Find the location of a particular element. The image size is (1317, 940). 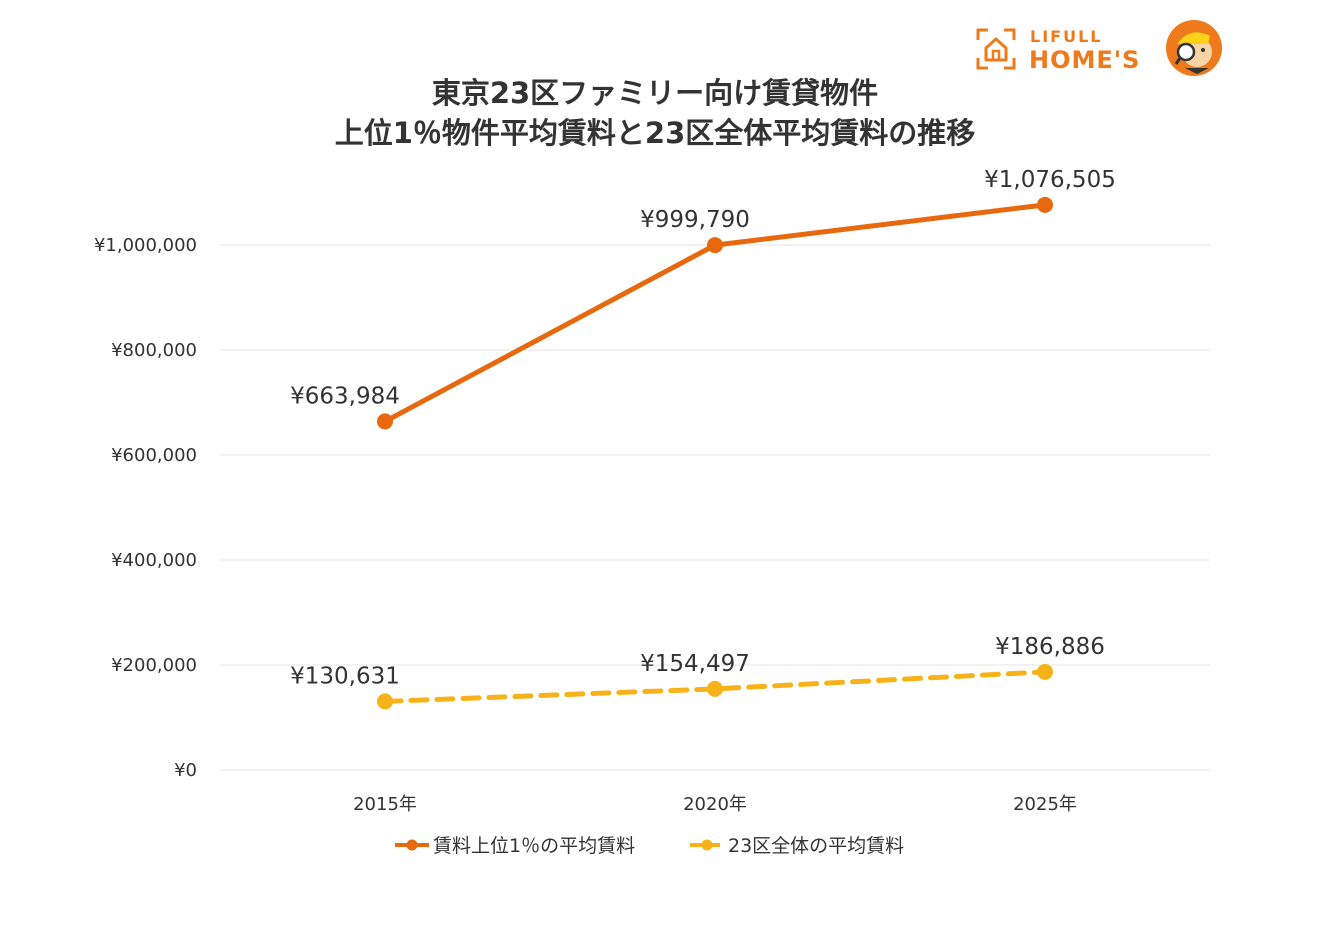

x-tick-label: 2025年 is located at coordinates (1045, 804).